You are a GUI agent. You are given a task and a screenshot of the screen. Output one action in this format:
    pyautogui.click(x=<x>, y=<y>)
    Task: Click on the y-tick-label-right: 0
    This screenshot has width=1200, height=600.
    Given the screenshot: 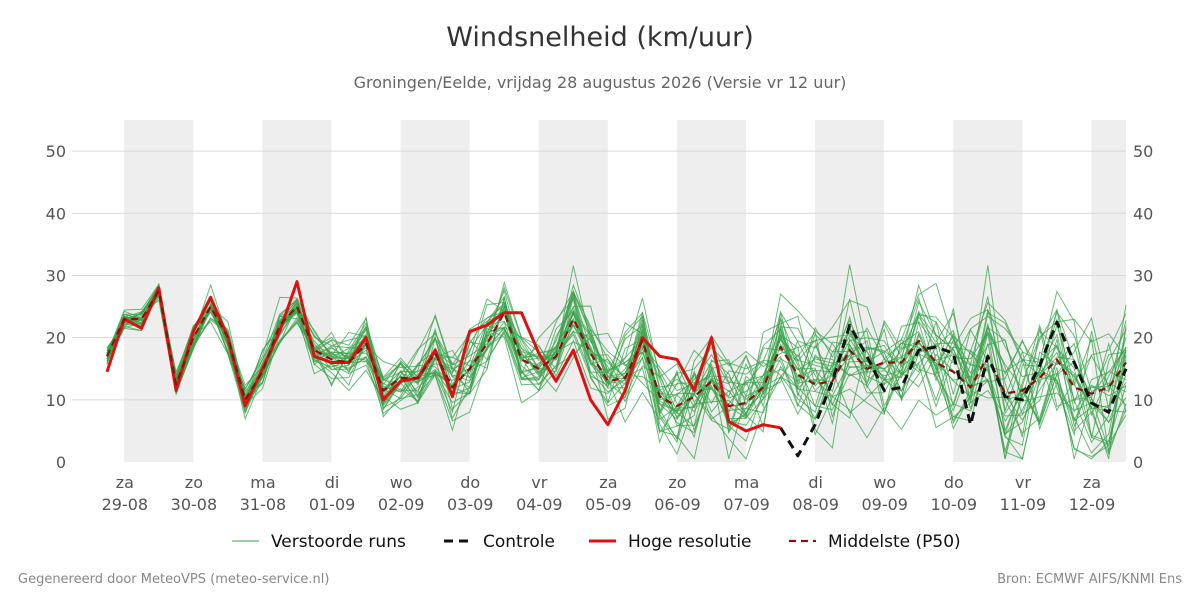 What is the action you would take?
    pyautogui.click(x=1138, y=462)
    